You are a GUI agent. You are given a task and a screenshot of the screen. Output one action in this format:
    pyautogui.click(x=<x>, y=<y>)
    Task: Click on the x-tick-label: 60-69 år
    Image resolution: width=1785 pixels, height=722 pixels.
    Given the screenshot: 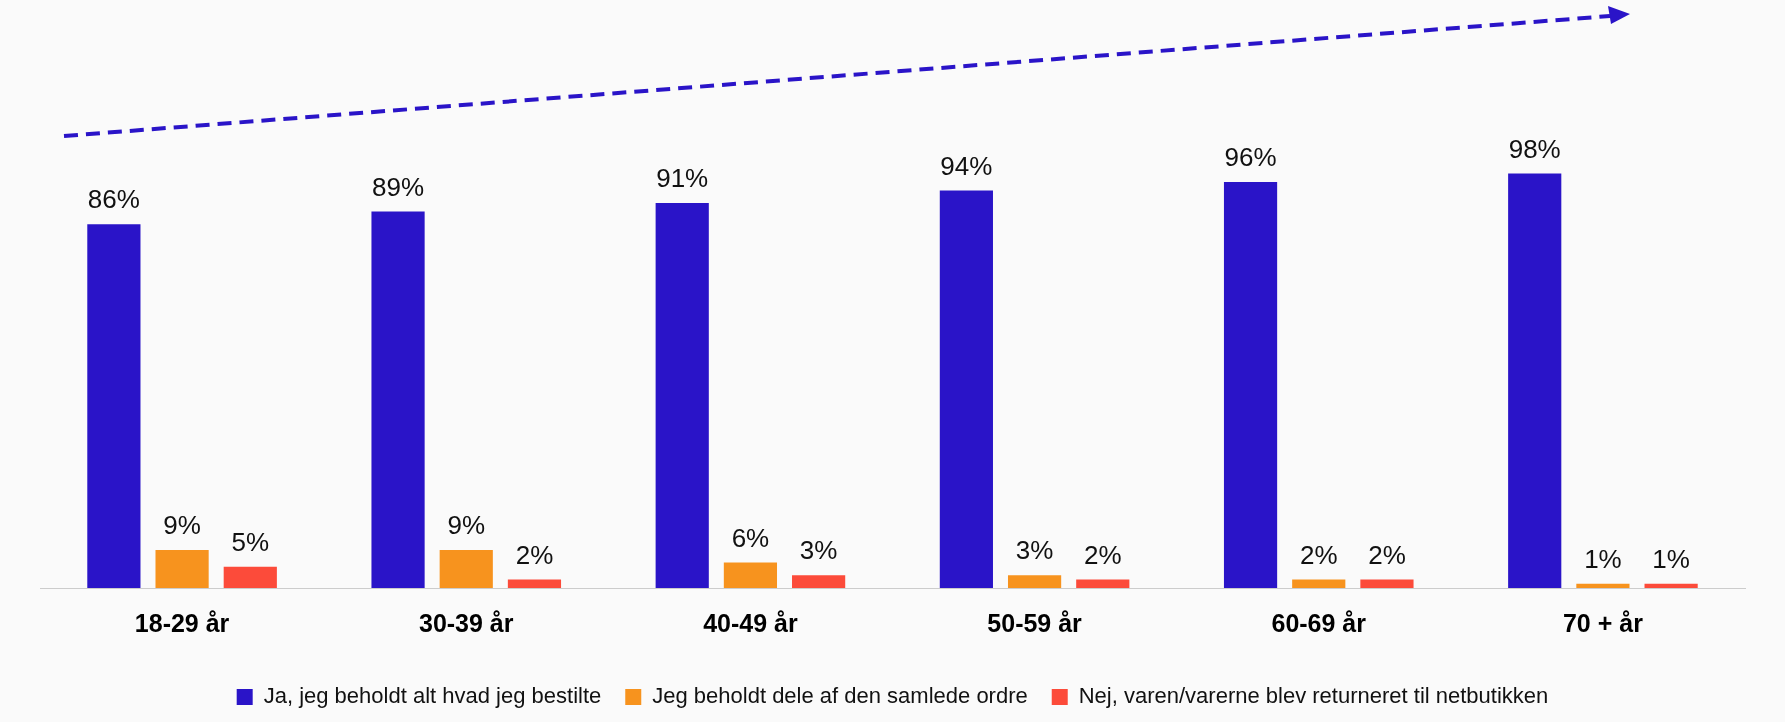 What is the action you would take?
    pyautogui.click(x=1319, y=622)
    